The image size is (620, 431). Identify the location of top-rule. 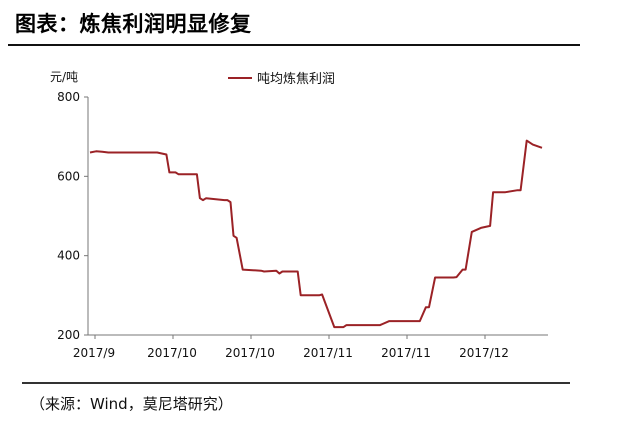
(294, 45).